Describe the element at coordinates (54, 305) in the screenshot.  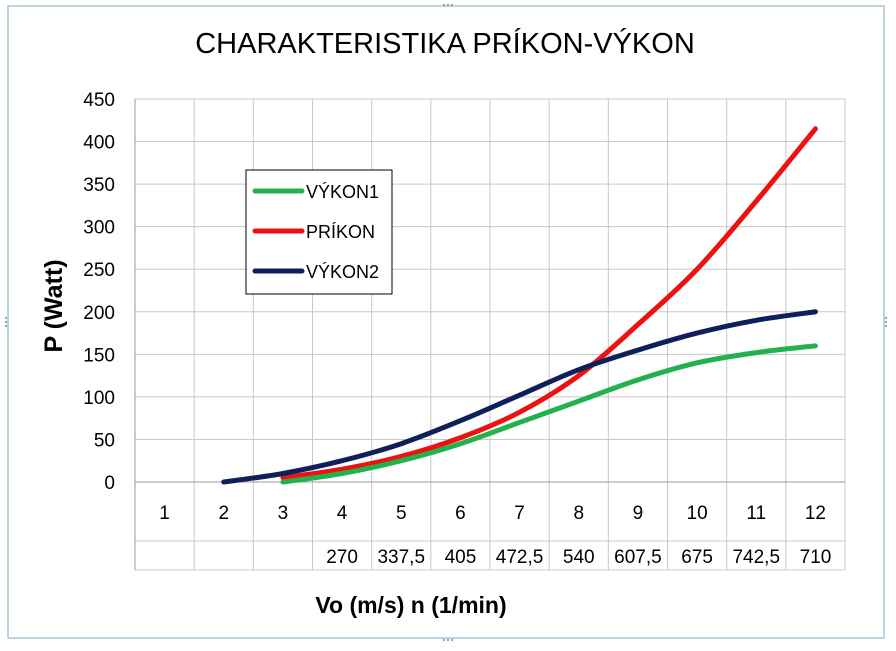
I see `y-axis-label: P (Watt)` at that location.